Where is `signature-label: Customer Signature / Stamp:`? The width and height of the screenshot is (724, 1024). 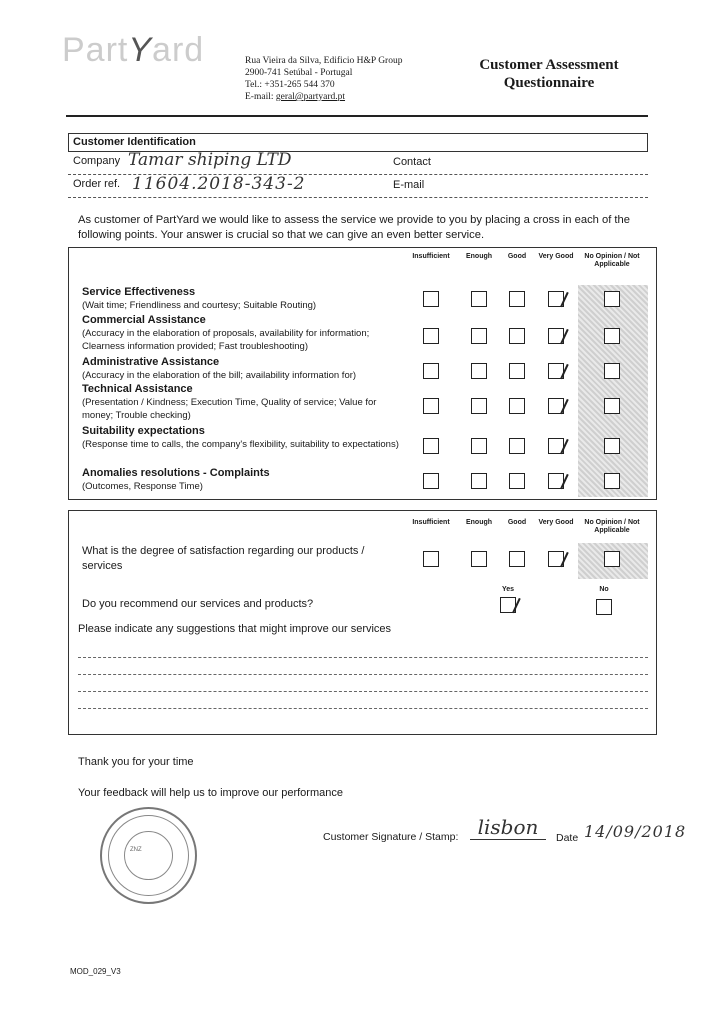 signature-label: Customer Signature / Stamp: is located at coordinates (391, 837).